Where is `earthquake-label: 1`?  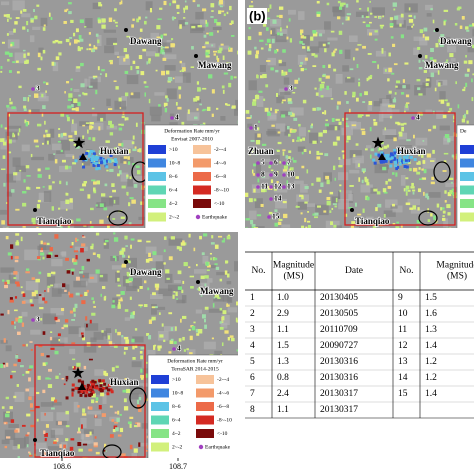 earthquake-label: 1 is located at coordinates (256, 127).